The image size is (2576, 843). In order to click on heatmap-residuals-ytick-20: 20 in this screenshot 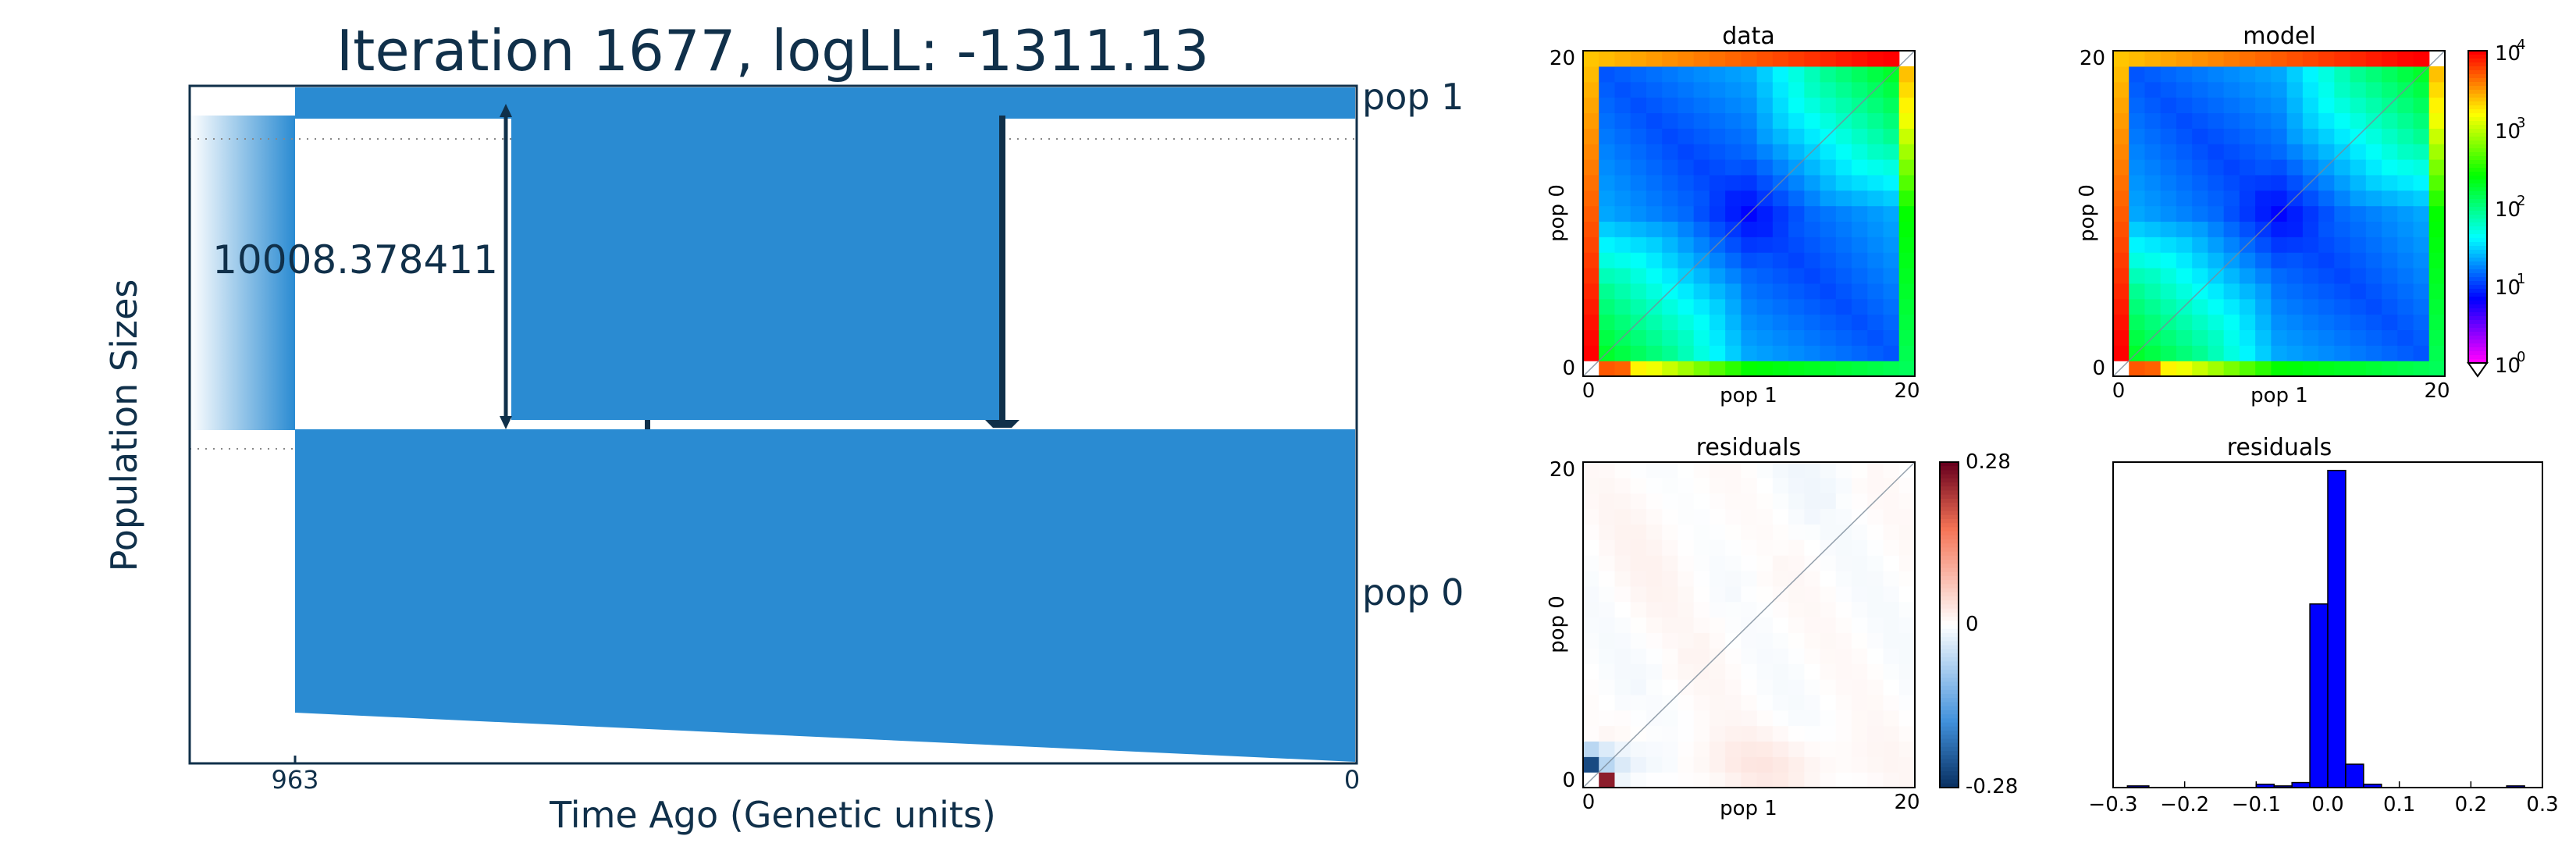, I will do `click(1562, 470)`.